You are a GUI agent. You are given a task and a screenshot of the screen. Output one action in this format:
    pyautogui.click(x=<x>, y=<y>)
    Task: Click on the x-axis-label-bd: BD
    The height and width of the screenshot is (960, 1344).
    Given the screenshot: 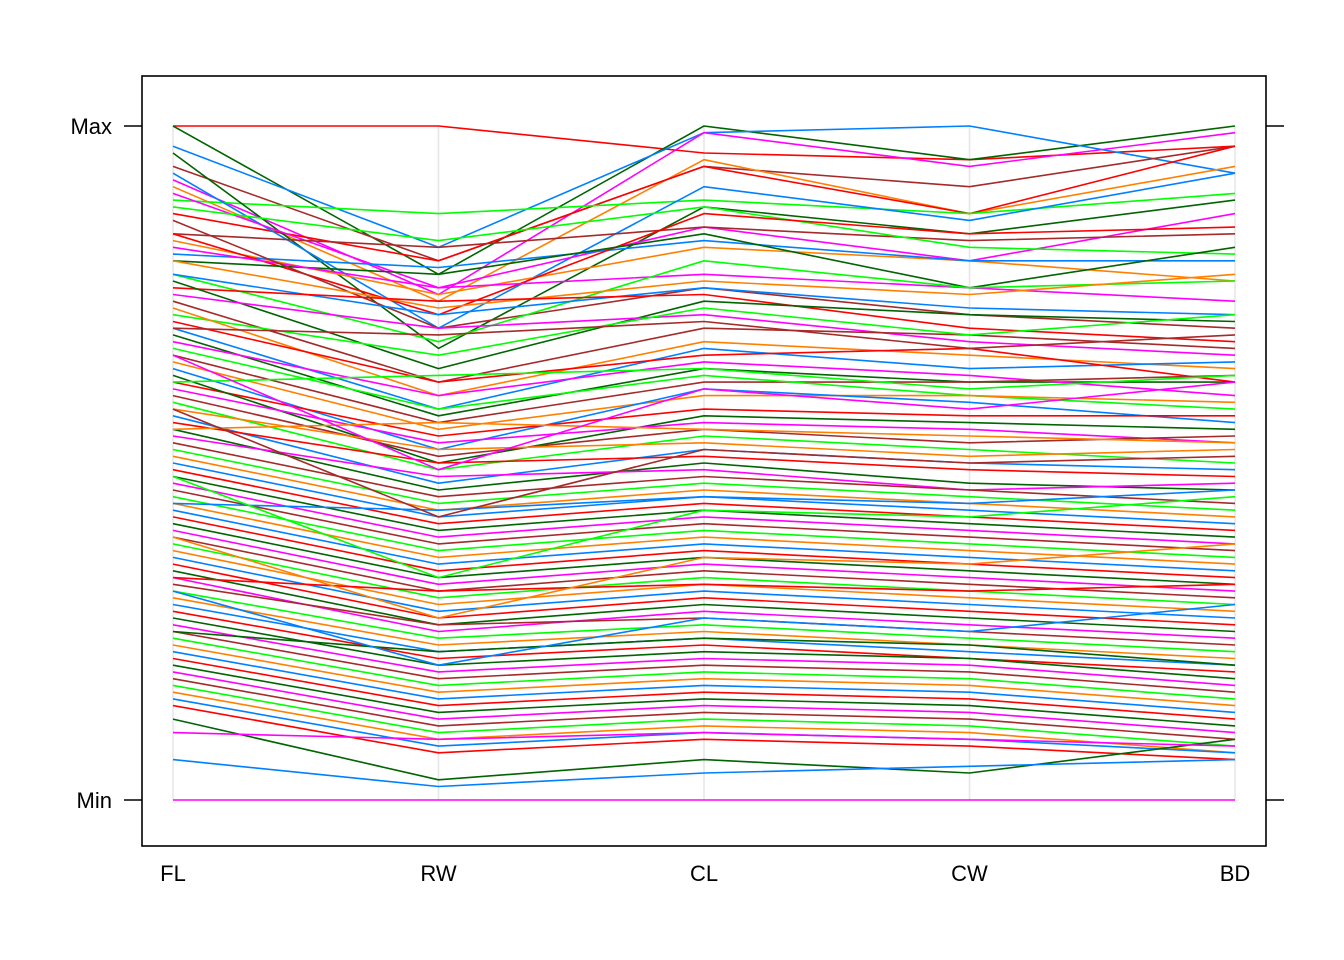 What is the action you would take?
    pyautogui.click(x=1235, y=873)
    